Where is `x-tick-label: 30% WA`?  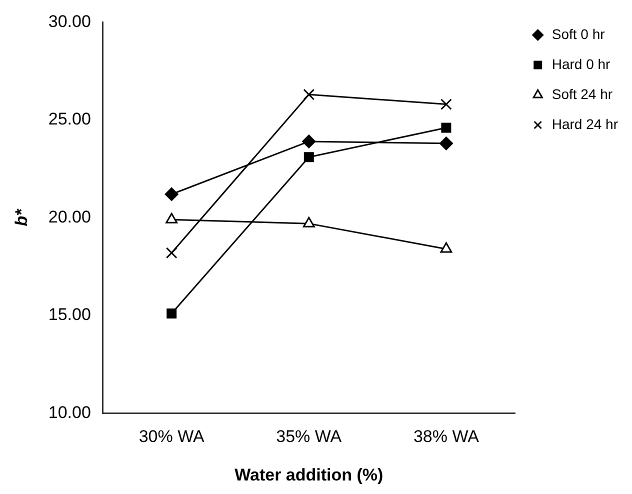
x-tick-label: 30% WA is located at coordinates (171, 436).